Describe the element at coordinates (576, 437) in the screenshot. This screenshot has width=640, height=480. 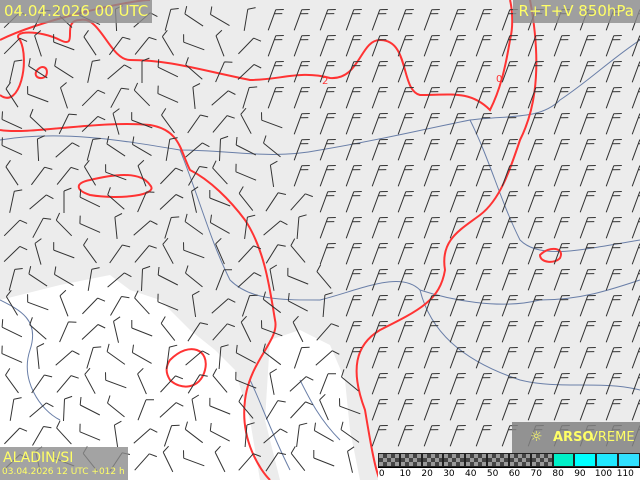
I see `arso-logo: ☼ ARSO VREME` at that location.